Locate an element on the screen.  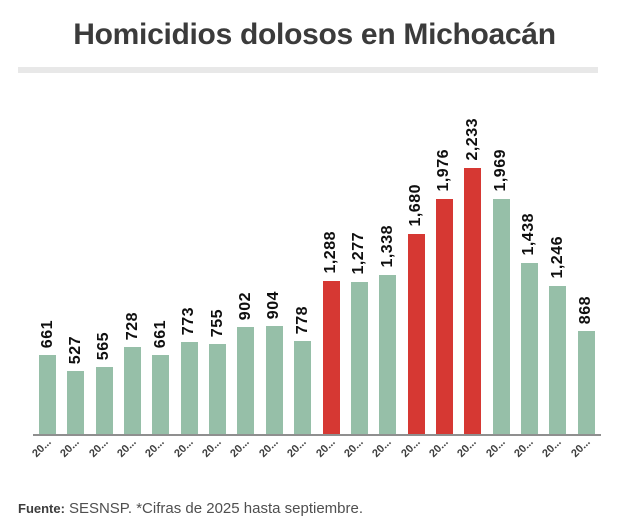
bar-value-label: 1,976 is located at coordinates (444, 170).